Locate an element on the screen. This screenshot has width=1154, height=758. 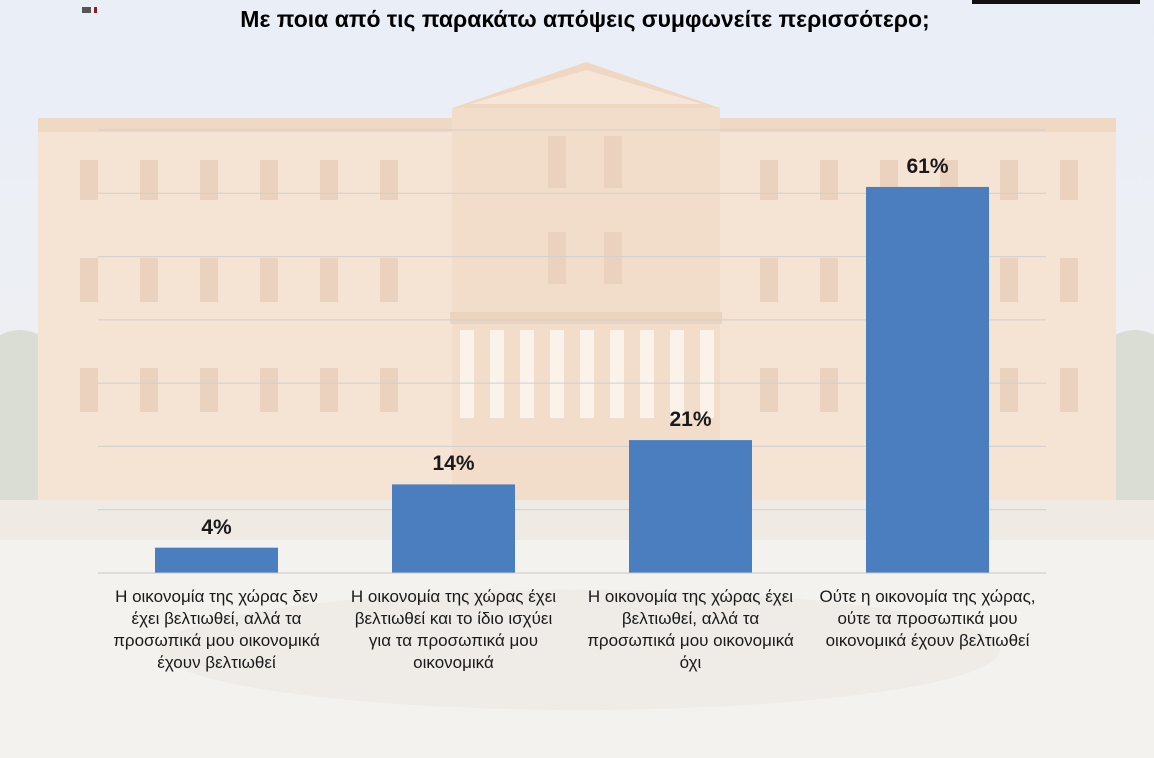
data-label-3: 21% is located at coordinates (690, 420).